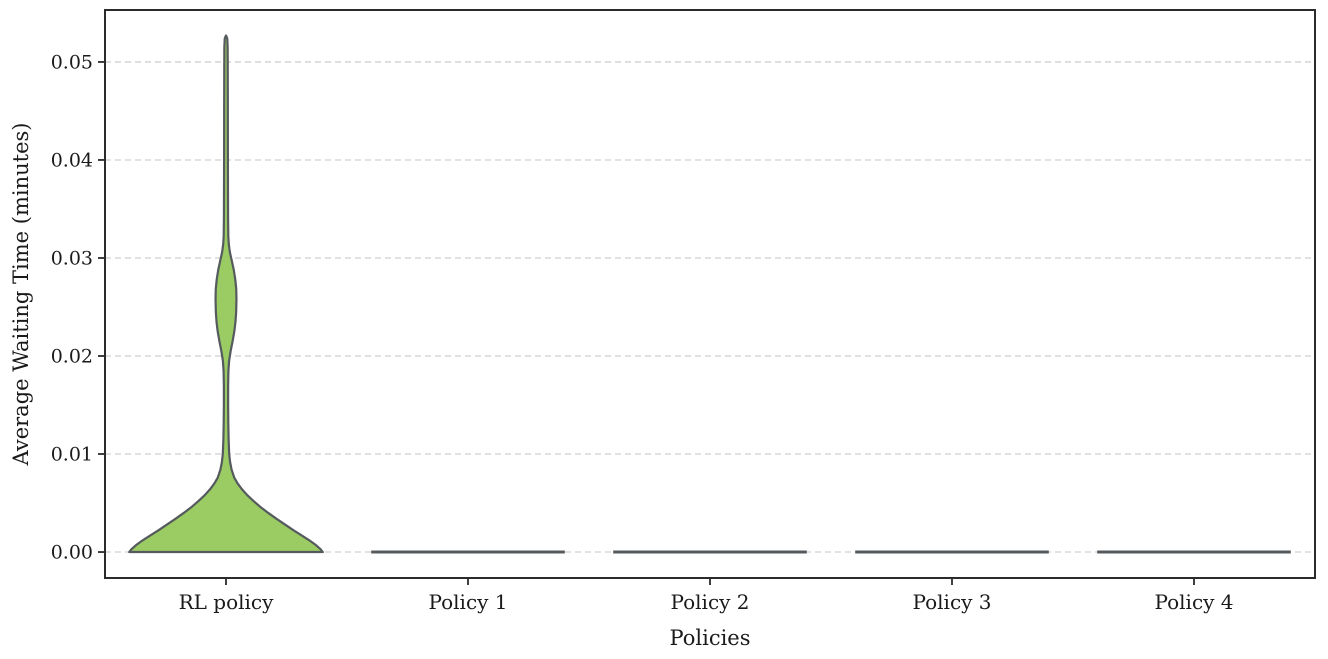 The height and width of the screenshot is (659, 1328). Describe the element at coordinates (709, 638) in the screenshot. I see `x-axis-label: Policies` at that location.